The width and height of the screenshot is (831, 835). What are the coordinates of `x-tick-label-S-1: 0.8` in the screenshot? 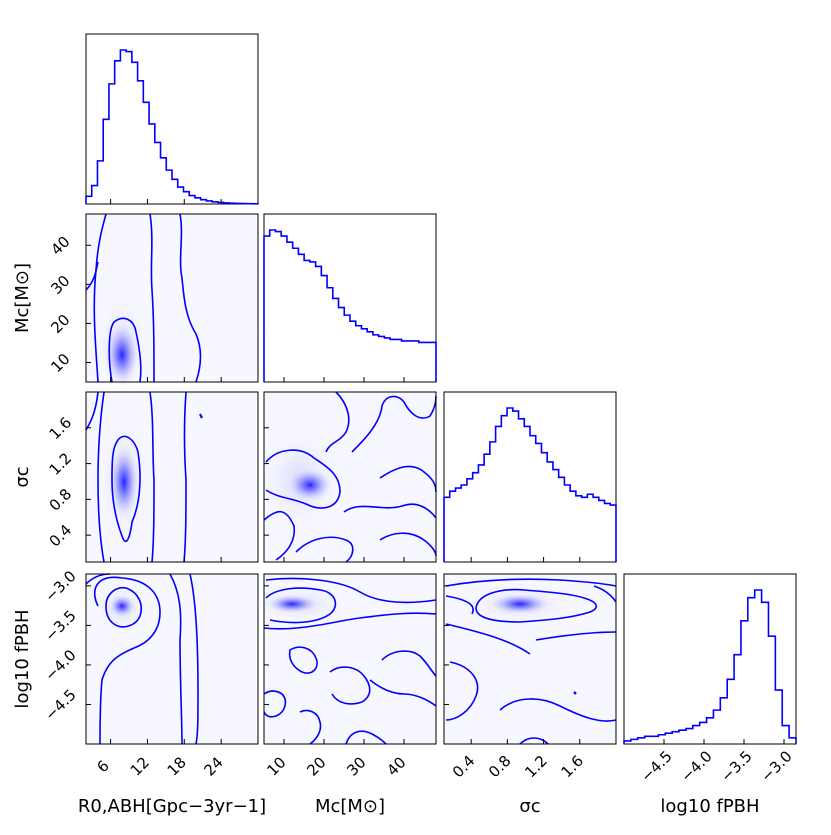 It's located at (500, 767).